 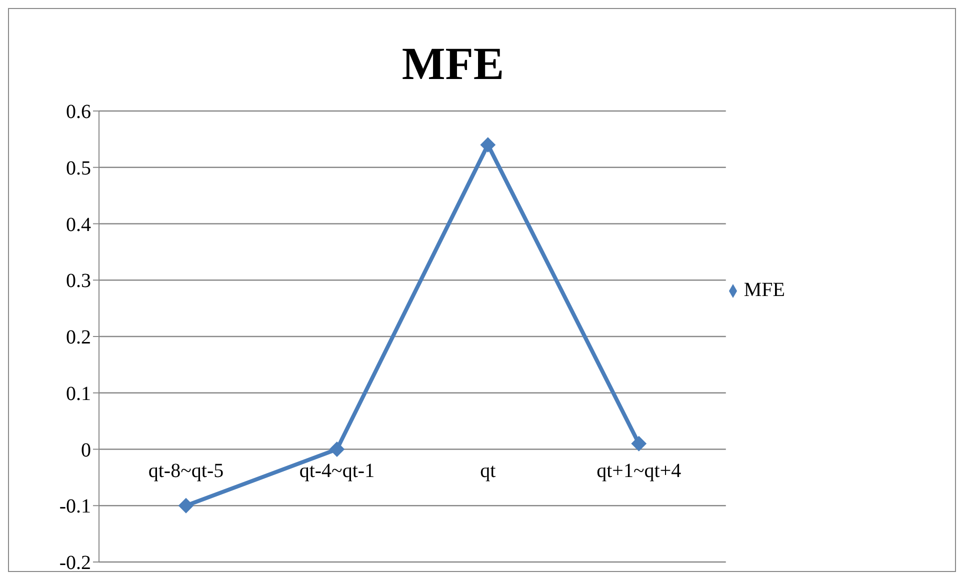 I want to click on y-tick-label: 0.1, so click(x=78, y=393).